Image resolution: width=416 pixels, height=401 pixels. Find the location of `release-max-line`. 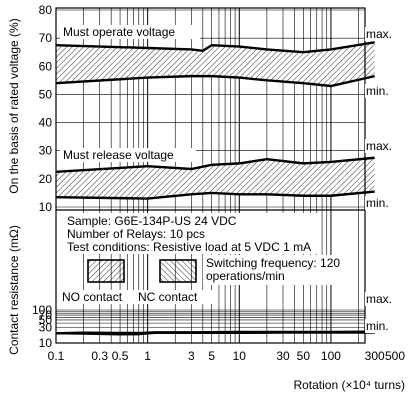

release-max-line is located at coordinates (215, 165).